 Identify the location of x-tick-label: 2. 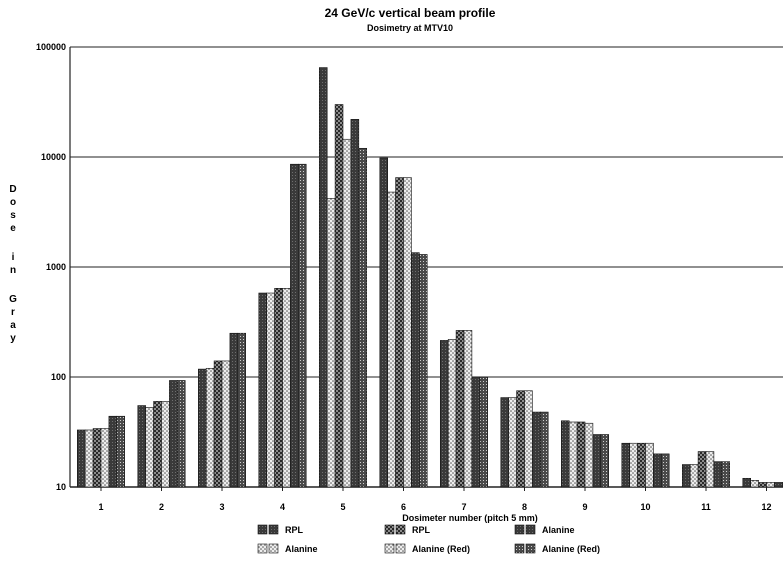
(161, 507).